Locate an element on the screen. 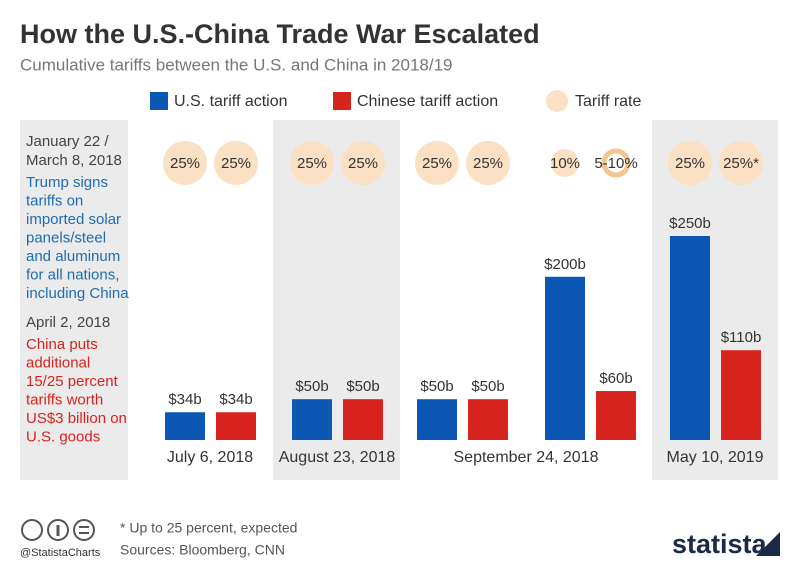  rate-label: 5-10% is located at coordinates (615, 163).